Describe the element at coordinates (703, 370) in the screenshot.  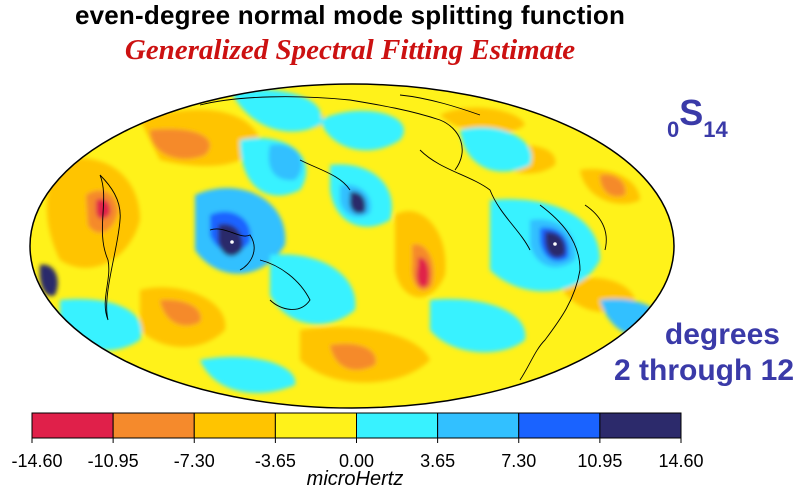
I see `degrees-range-label: 2 through 12` at that location.